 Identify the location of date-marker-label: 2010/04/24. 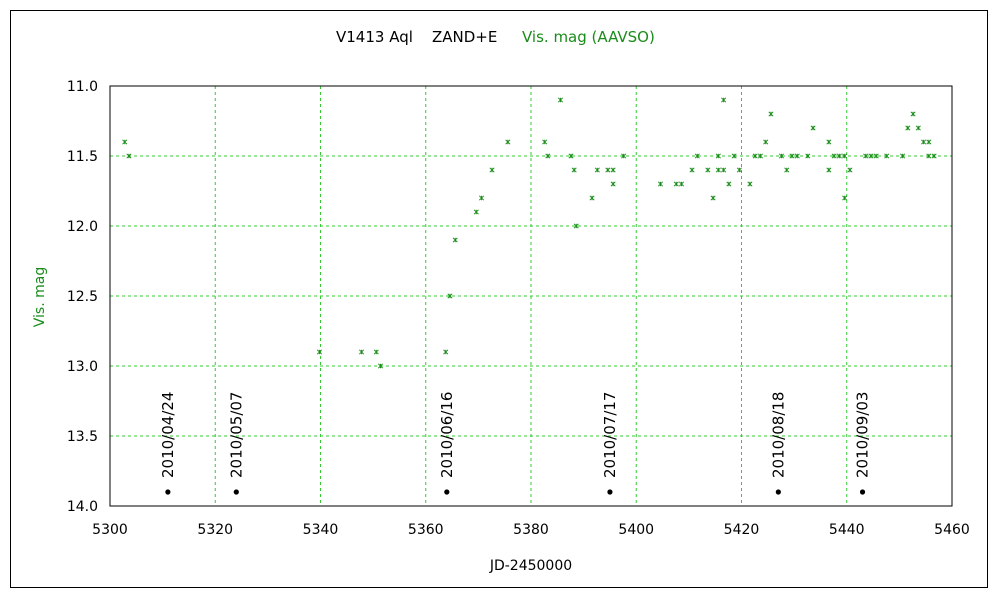
(168, 435).